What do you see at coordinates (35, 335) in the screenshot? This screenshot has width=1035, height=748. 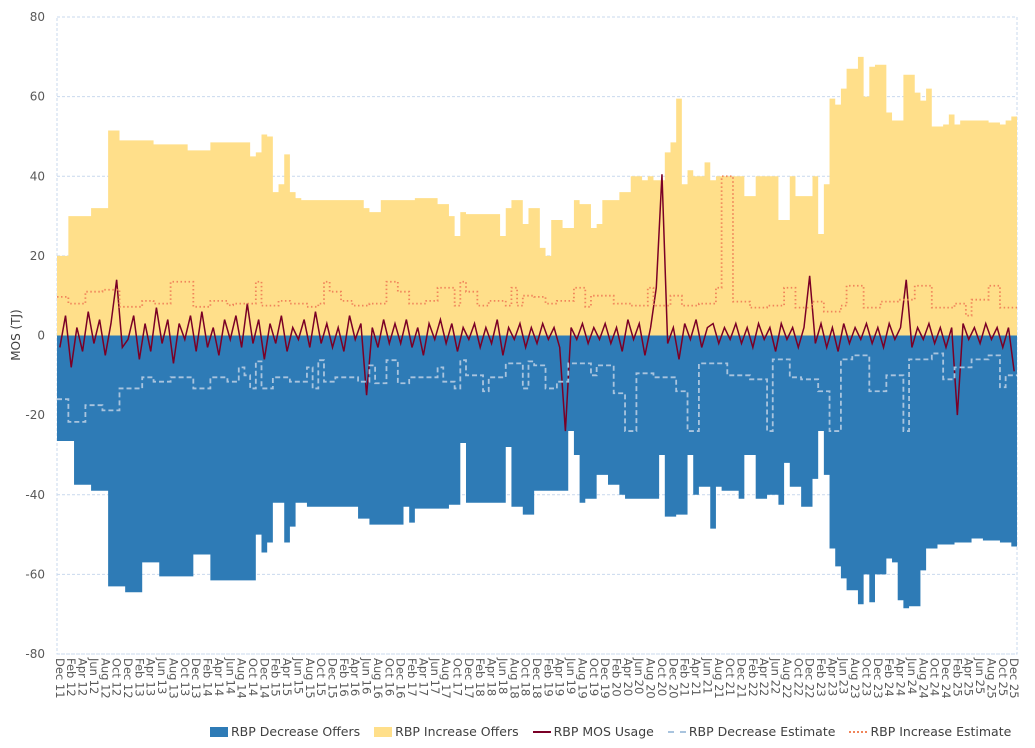 I see `y-axis: 80 60 40 20 0 -20 -40 -60 -80` at bounding box center [35, 335].